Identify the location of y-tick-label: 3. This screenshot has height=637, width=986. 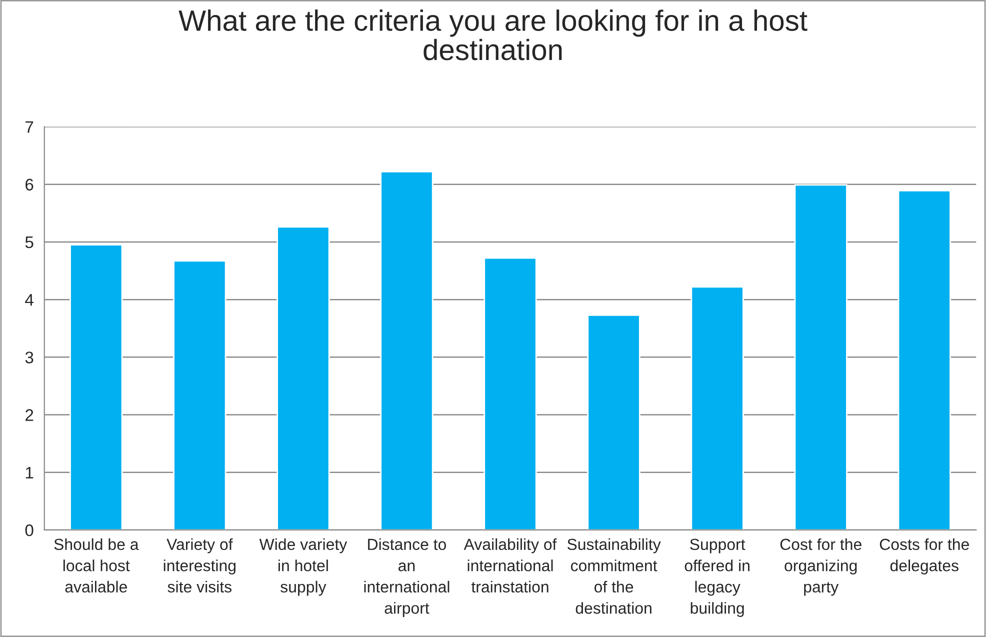
(29, 358).